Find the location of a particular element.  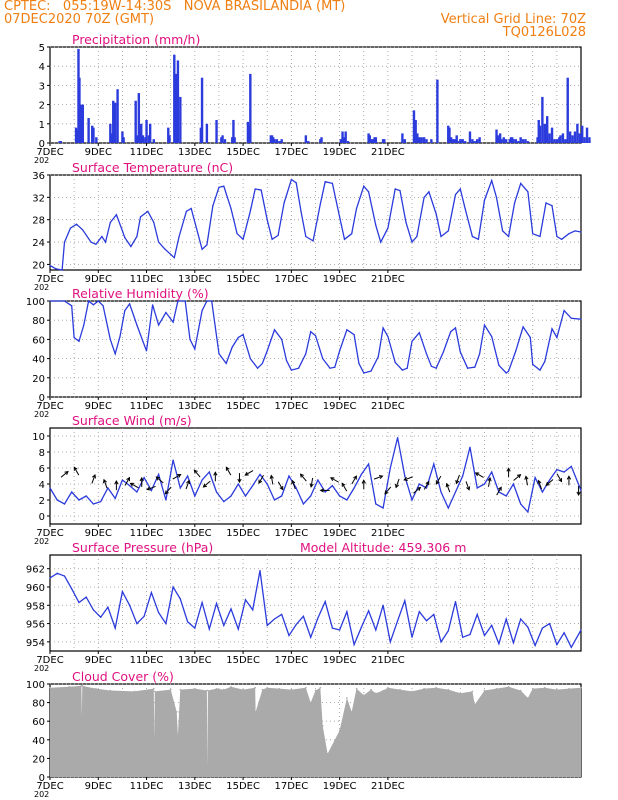

series-line is located at coordinates (315, 609).